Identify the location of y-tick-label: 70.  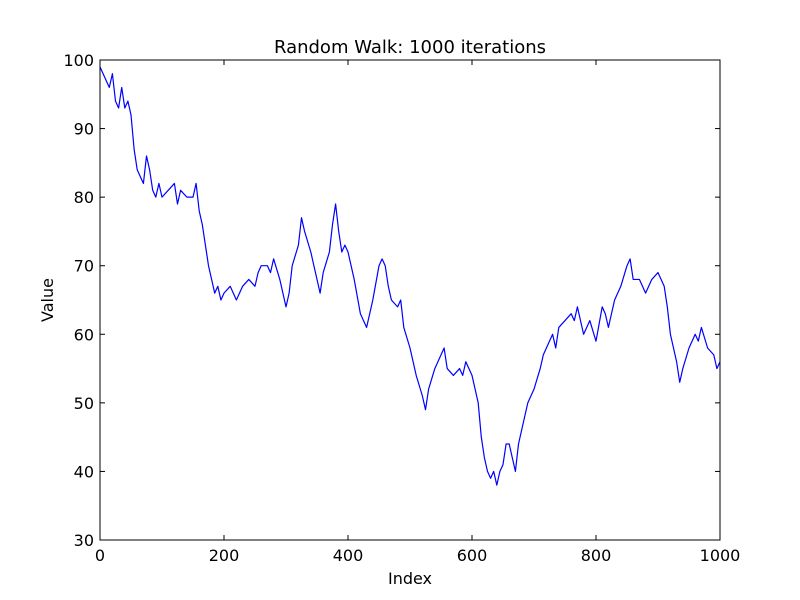
(84, 266).